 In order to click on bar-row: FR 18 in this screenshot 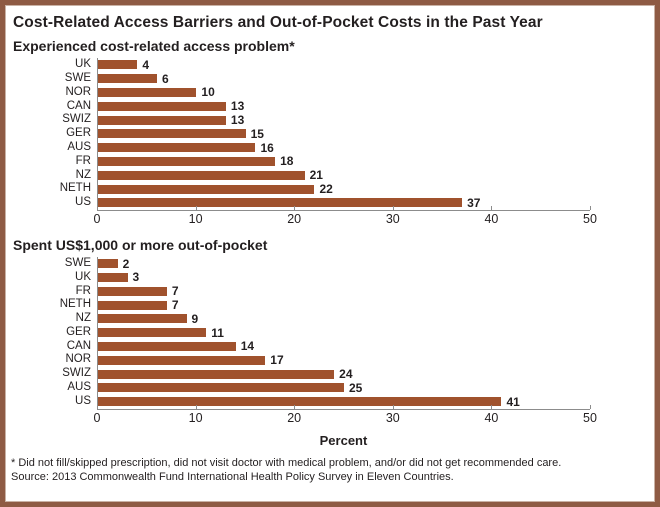, I will do `click(330, 161)`.